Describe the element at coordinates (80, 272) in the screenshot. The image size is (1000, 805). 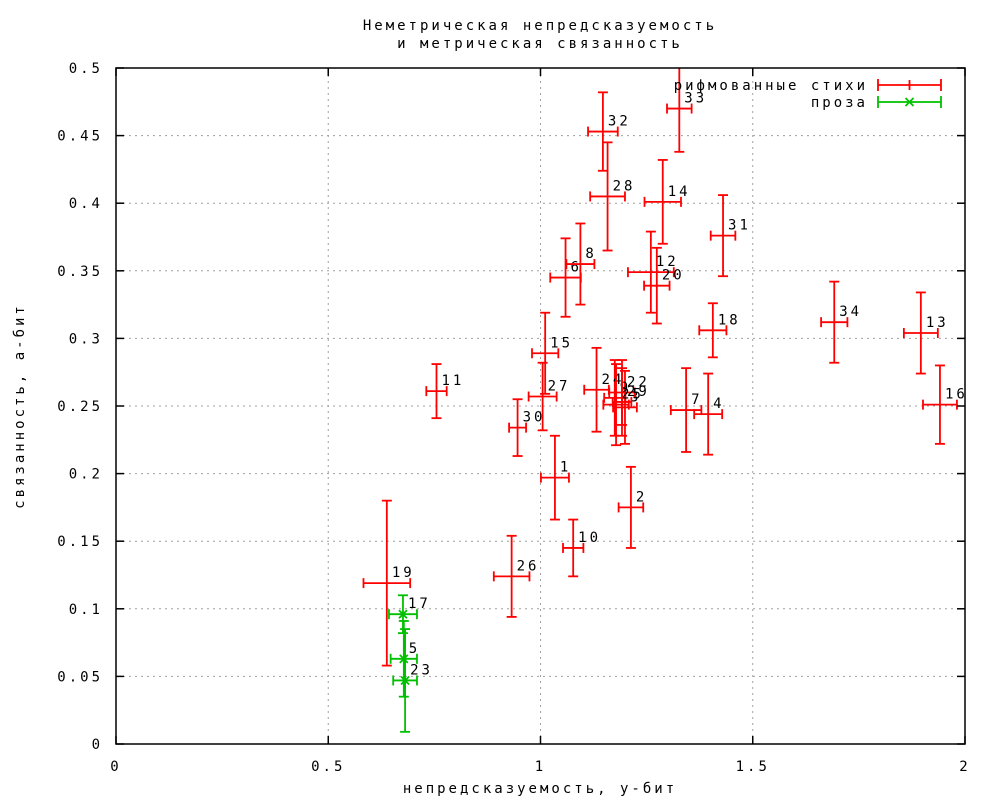
I see `y-tick-label: 0.35` at that location.